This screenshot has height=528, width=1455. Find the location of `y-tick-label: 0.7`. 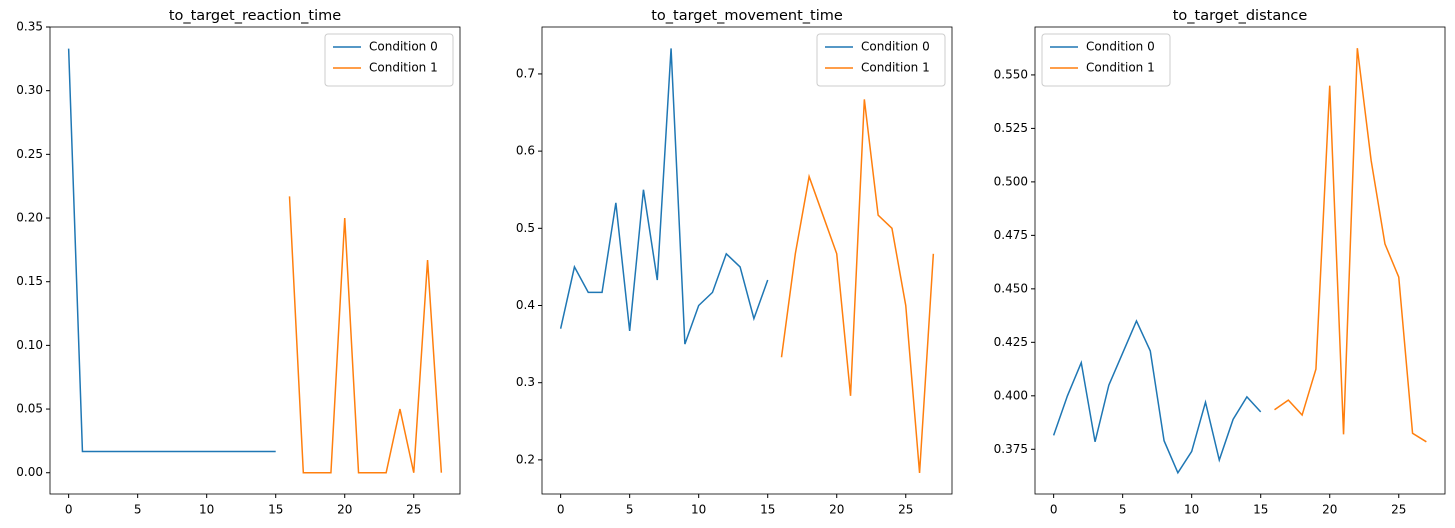

y-tick-label: 0.7 is located at coordinates (525, 73).